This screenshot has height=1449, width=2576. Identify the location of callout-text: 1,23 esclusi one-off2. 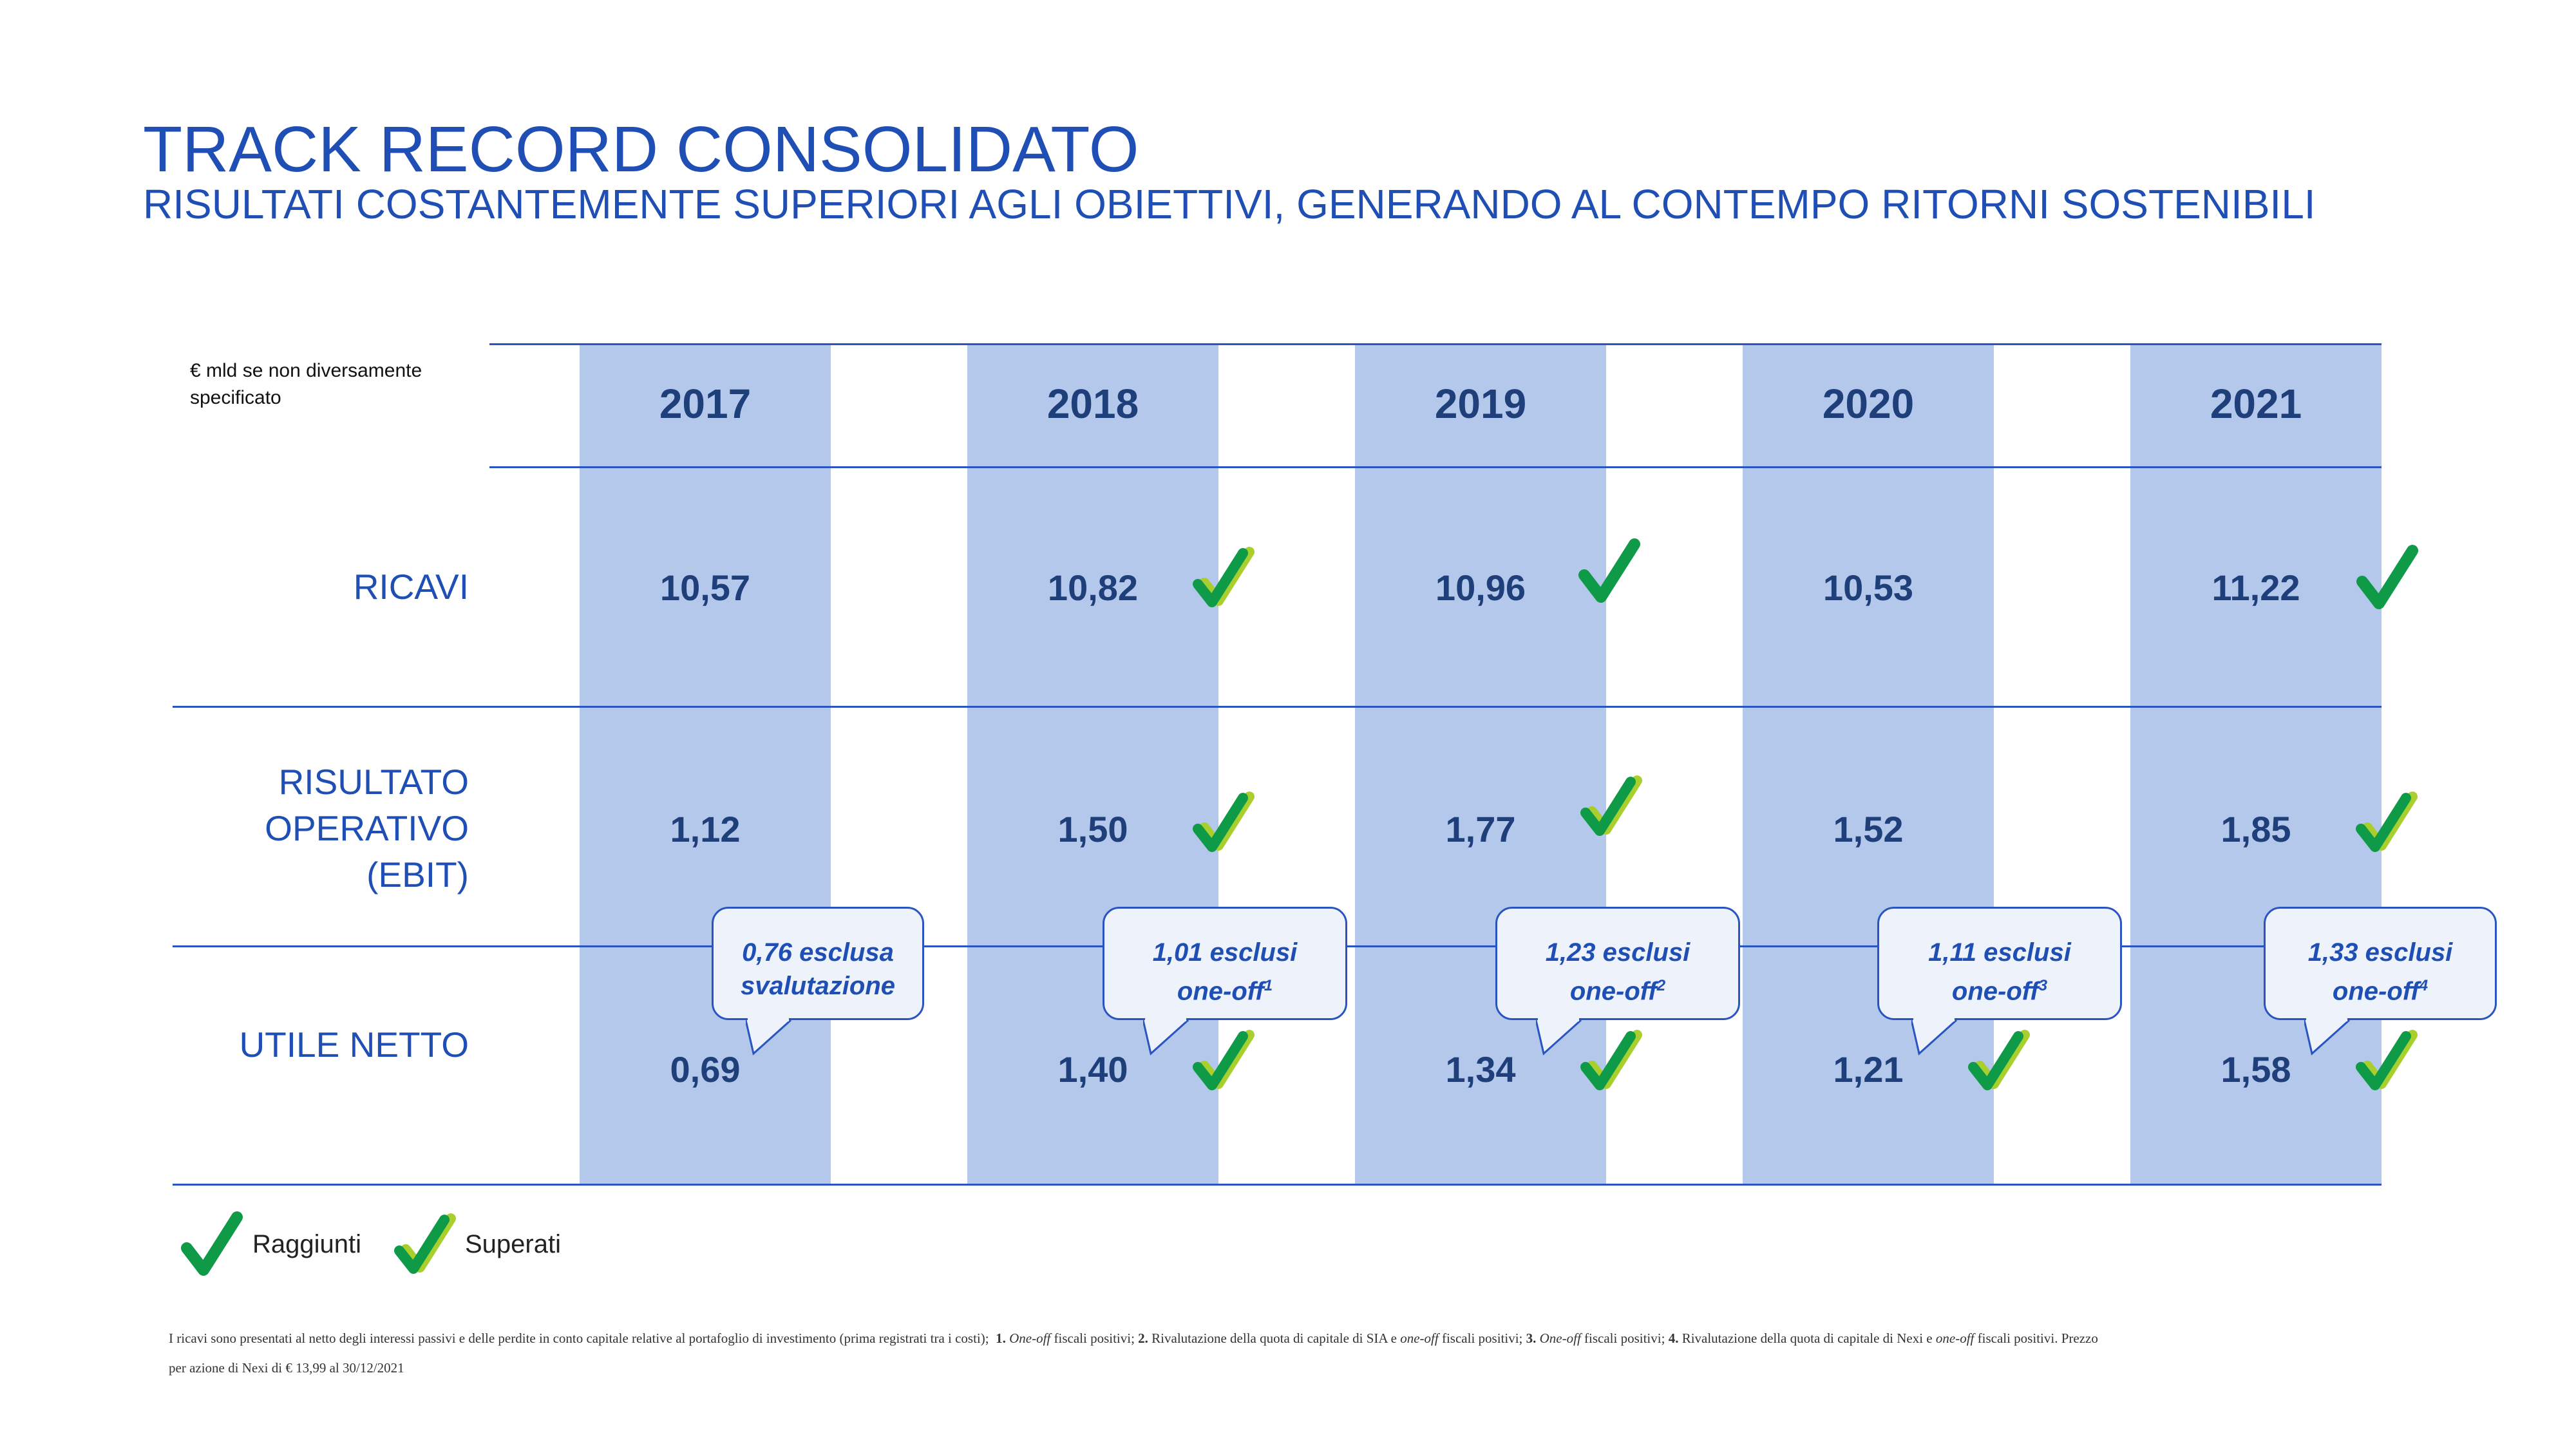
(1618, 972).